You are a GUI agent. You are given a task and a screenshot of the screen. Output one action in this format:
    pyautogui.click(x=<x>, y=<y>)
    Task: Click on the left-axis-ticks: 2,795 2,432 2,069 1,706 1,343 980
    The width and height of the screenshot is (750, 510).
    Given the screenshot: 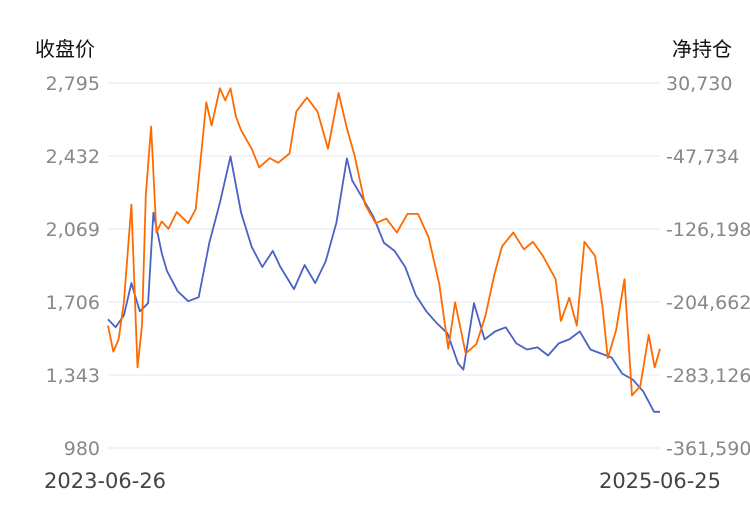 What is the action you would take?
    pyautogui.click(x=73, y=266)
    